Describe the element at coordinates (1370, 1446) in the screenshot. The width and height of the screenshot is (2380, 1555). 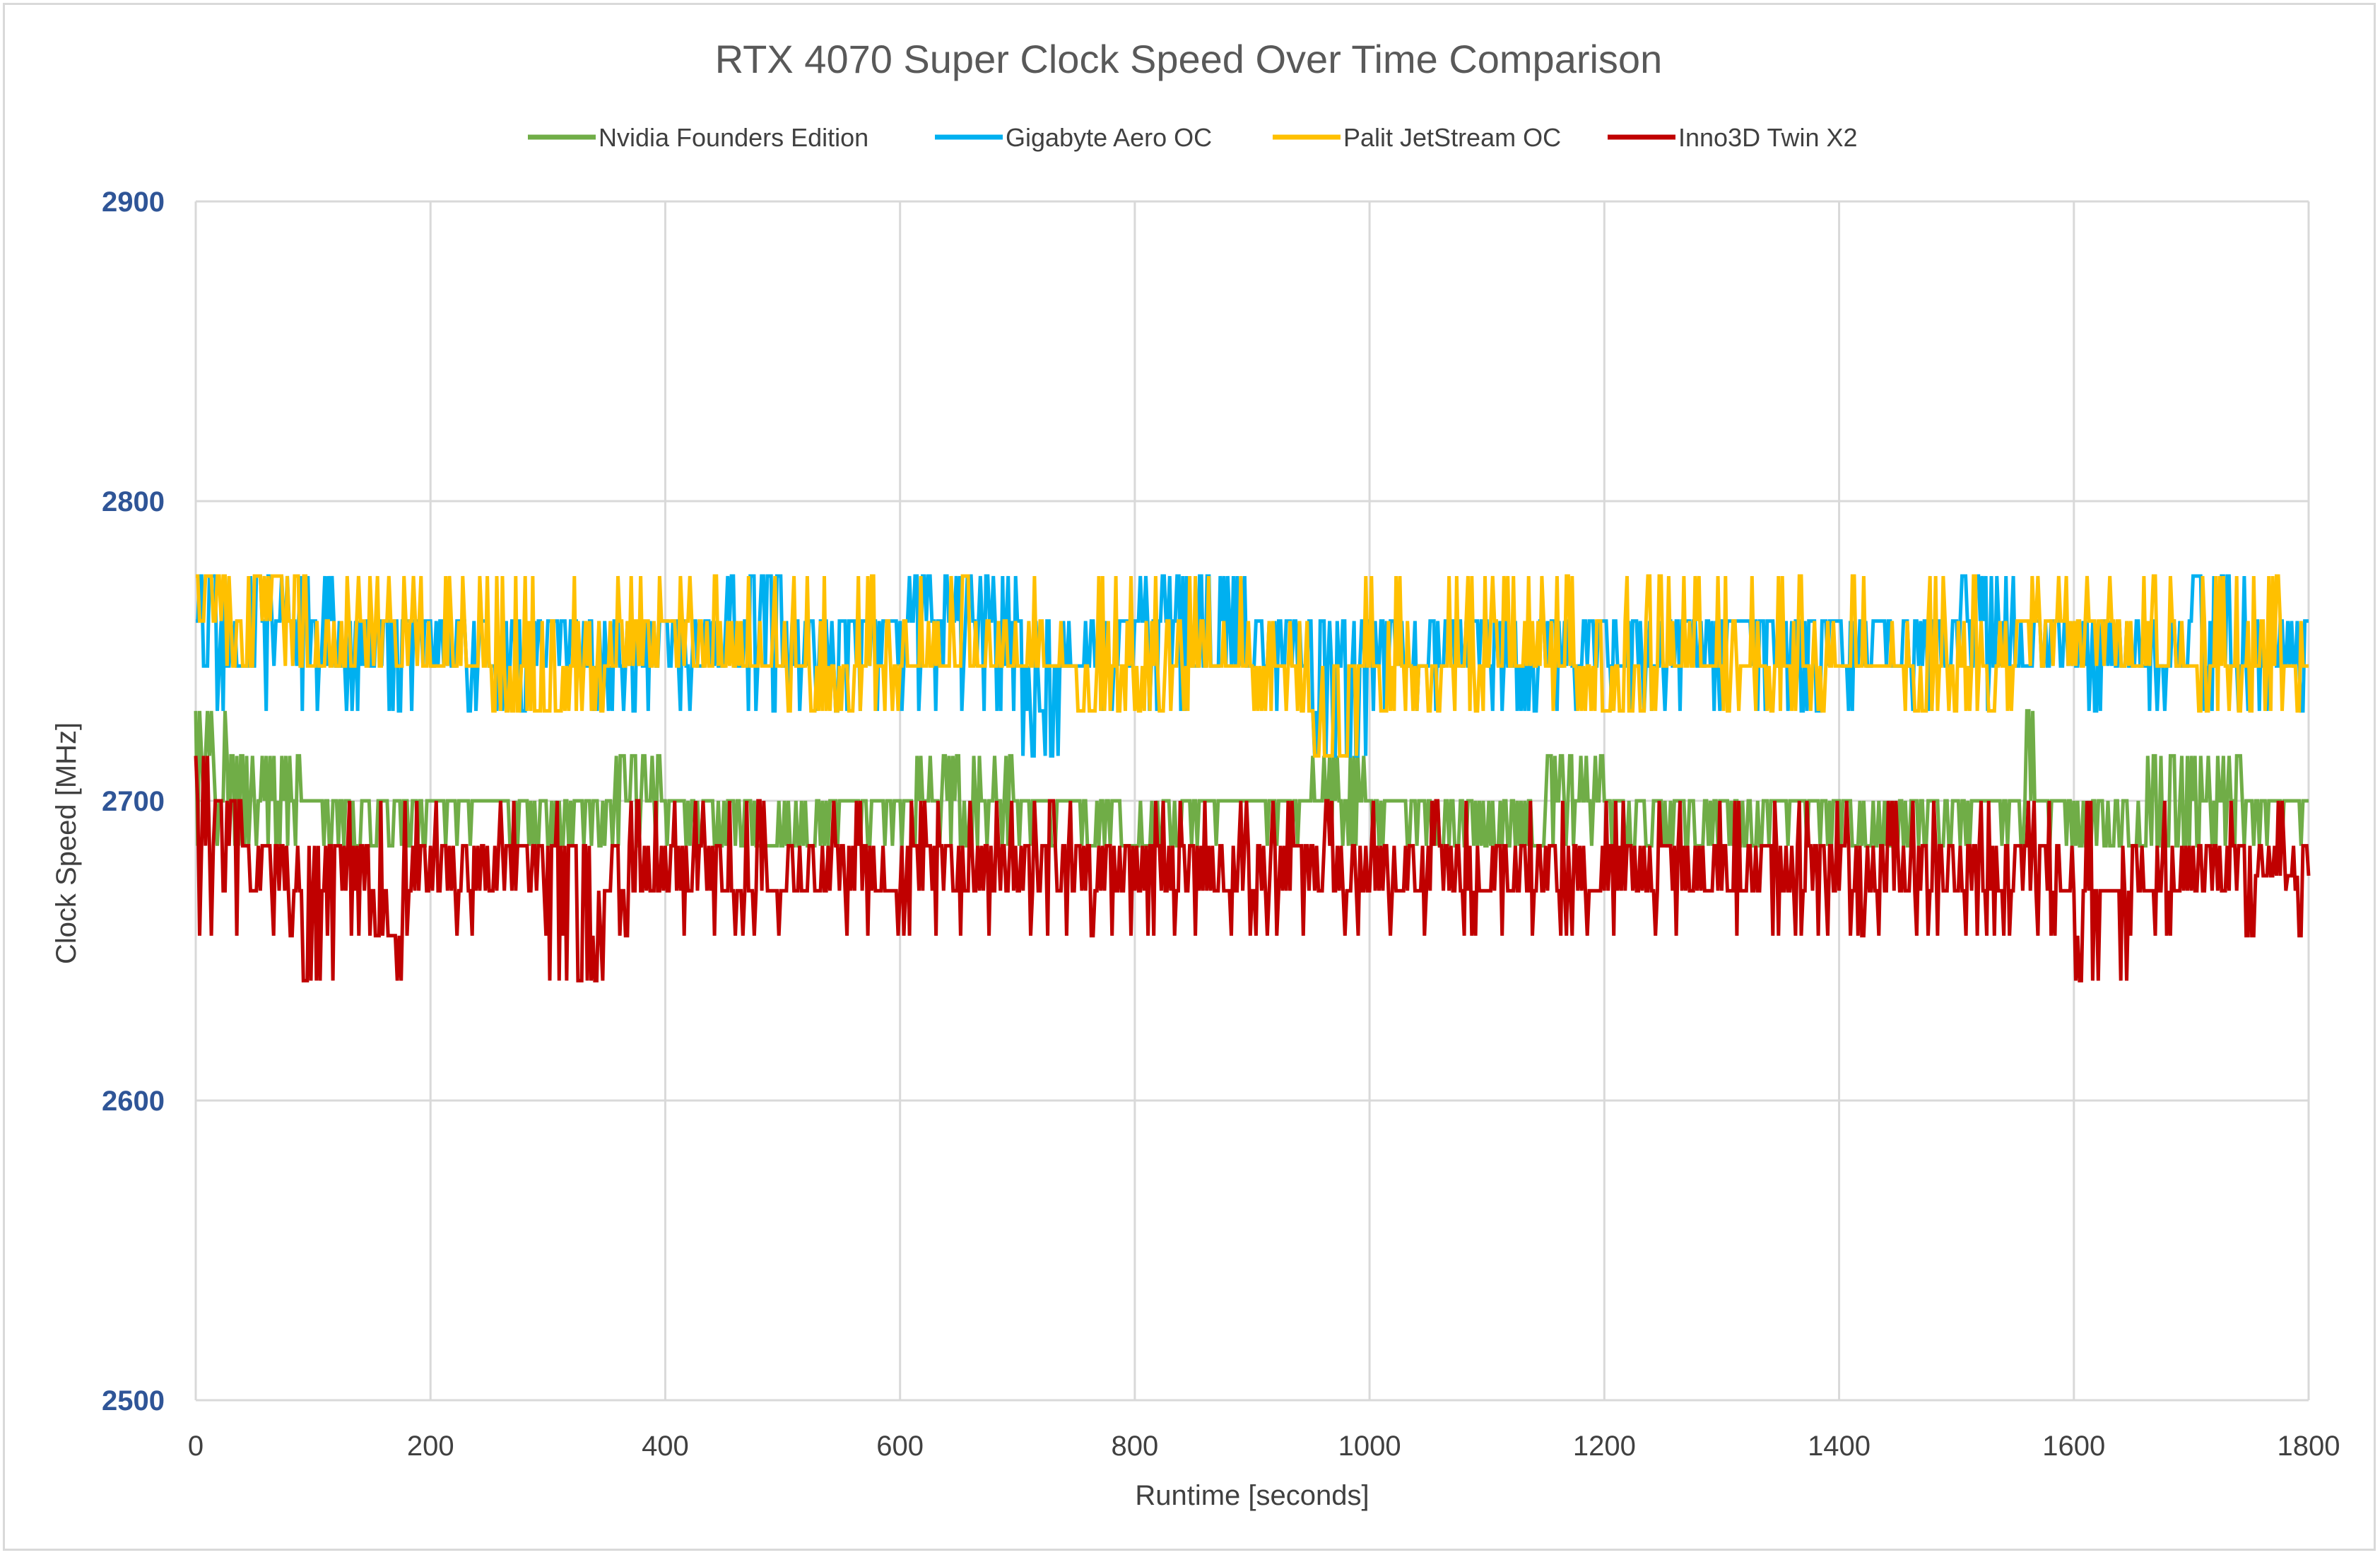
I see `x-tick-label: 1000` at that location.